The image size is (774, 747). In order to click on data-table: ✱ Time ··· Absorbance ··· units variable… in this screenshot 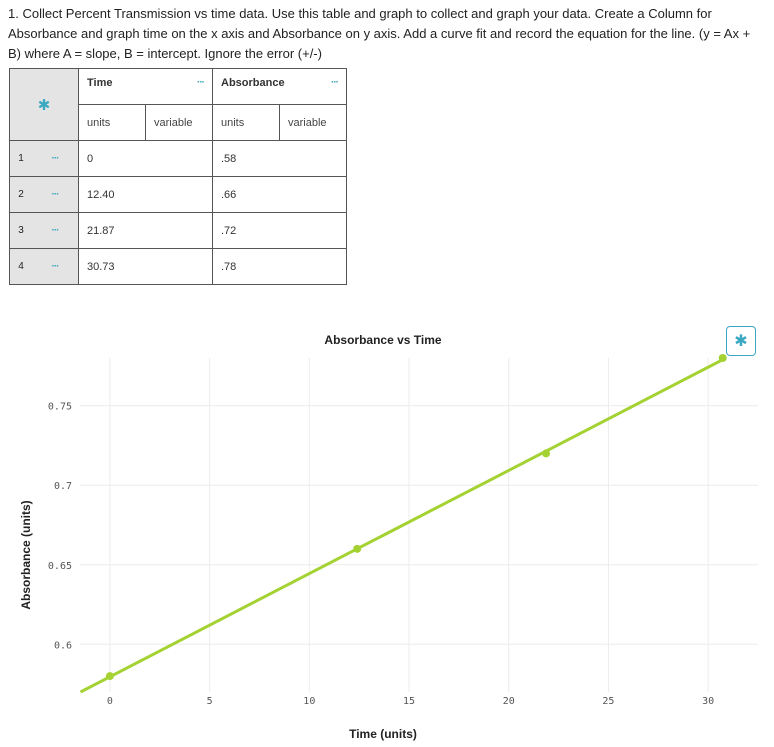, I will do `click(178, 176)`.